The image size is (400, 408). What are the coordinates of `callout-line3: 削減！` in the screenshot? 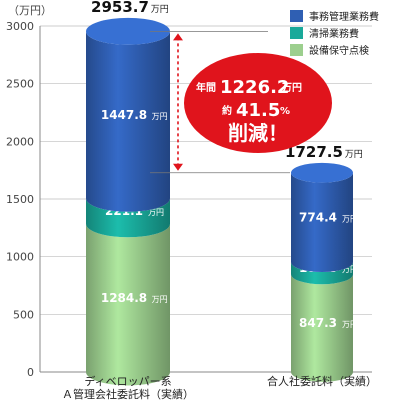 It's located at (258, 133).